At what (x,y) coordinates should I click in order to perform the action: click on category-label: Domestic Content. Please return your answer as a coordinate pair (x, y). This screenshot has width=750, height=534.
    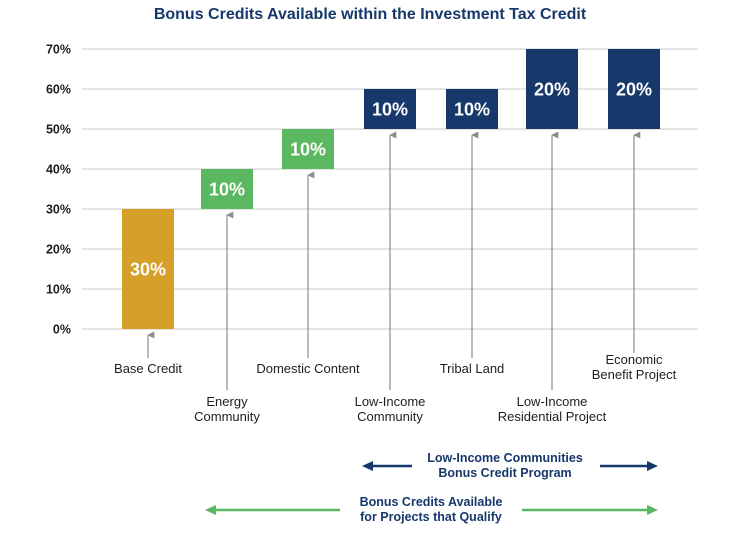
    Looking at the image, I should click on (308, 368).